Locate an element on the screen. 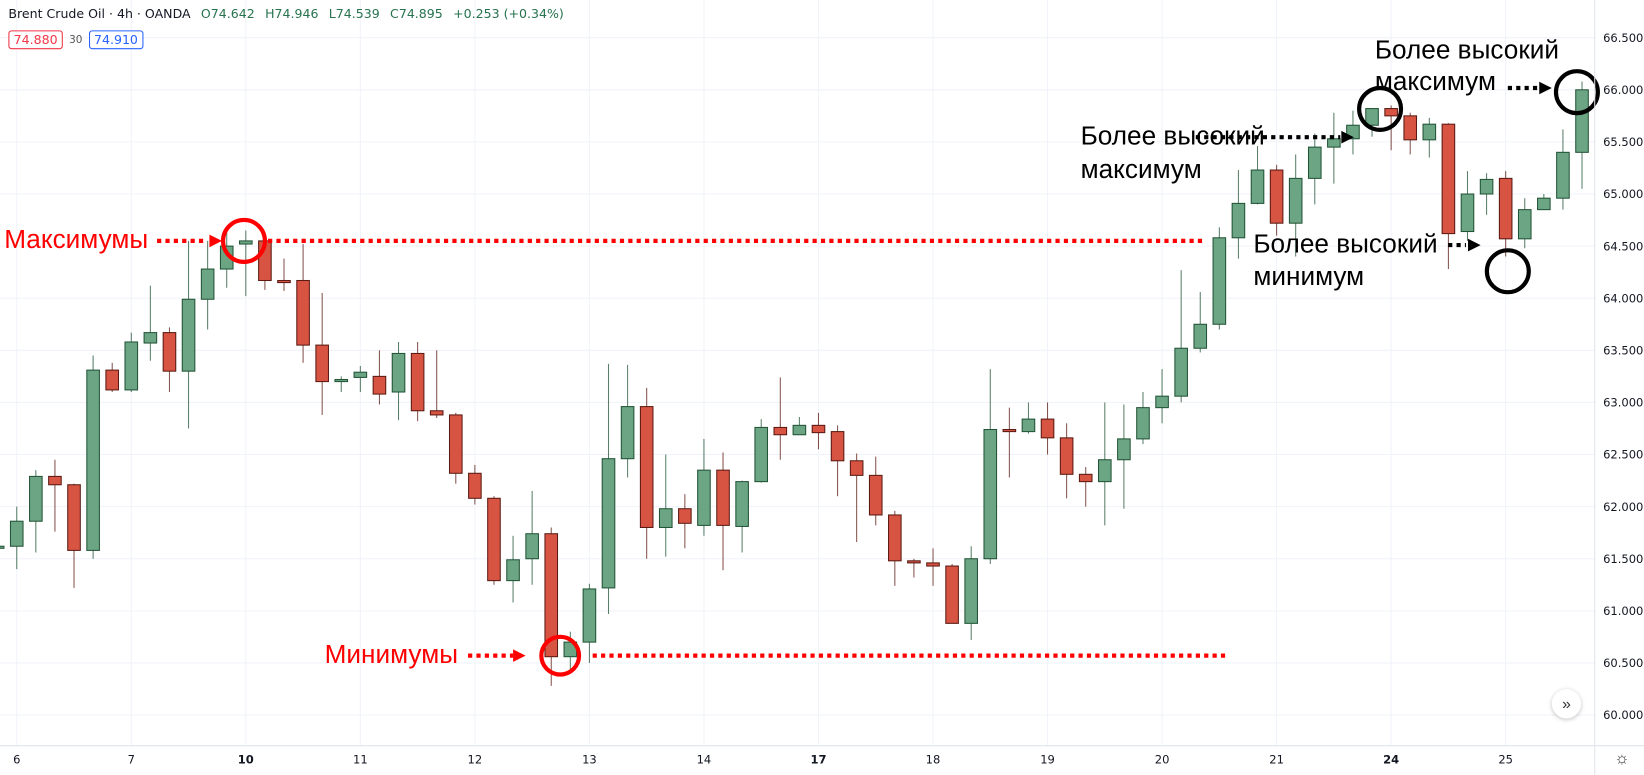 The image size is (1644, 775). price-tick-label: 63.500 is located at coordinates (1623, 351).